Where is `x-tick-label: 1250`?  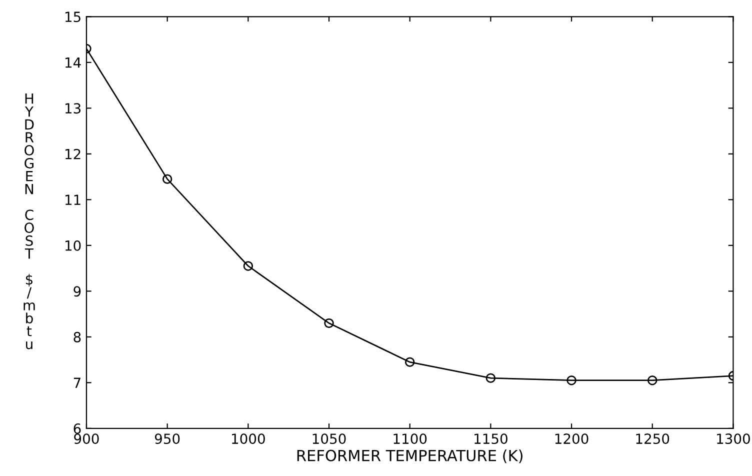 x-tick-label: 1250 is located at coordinates (653, 439).